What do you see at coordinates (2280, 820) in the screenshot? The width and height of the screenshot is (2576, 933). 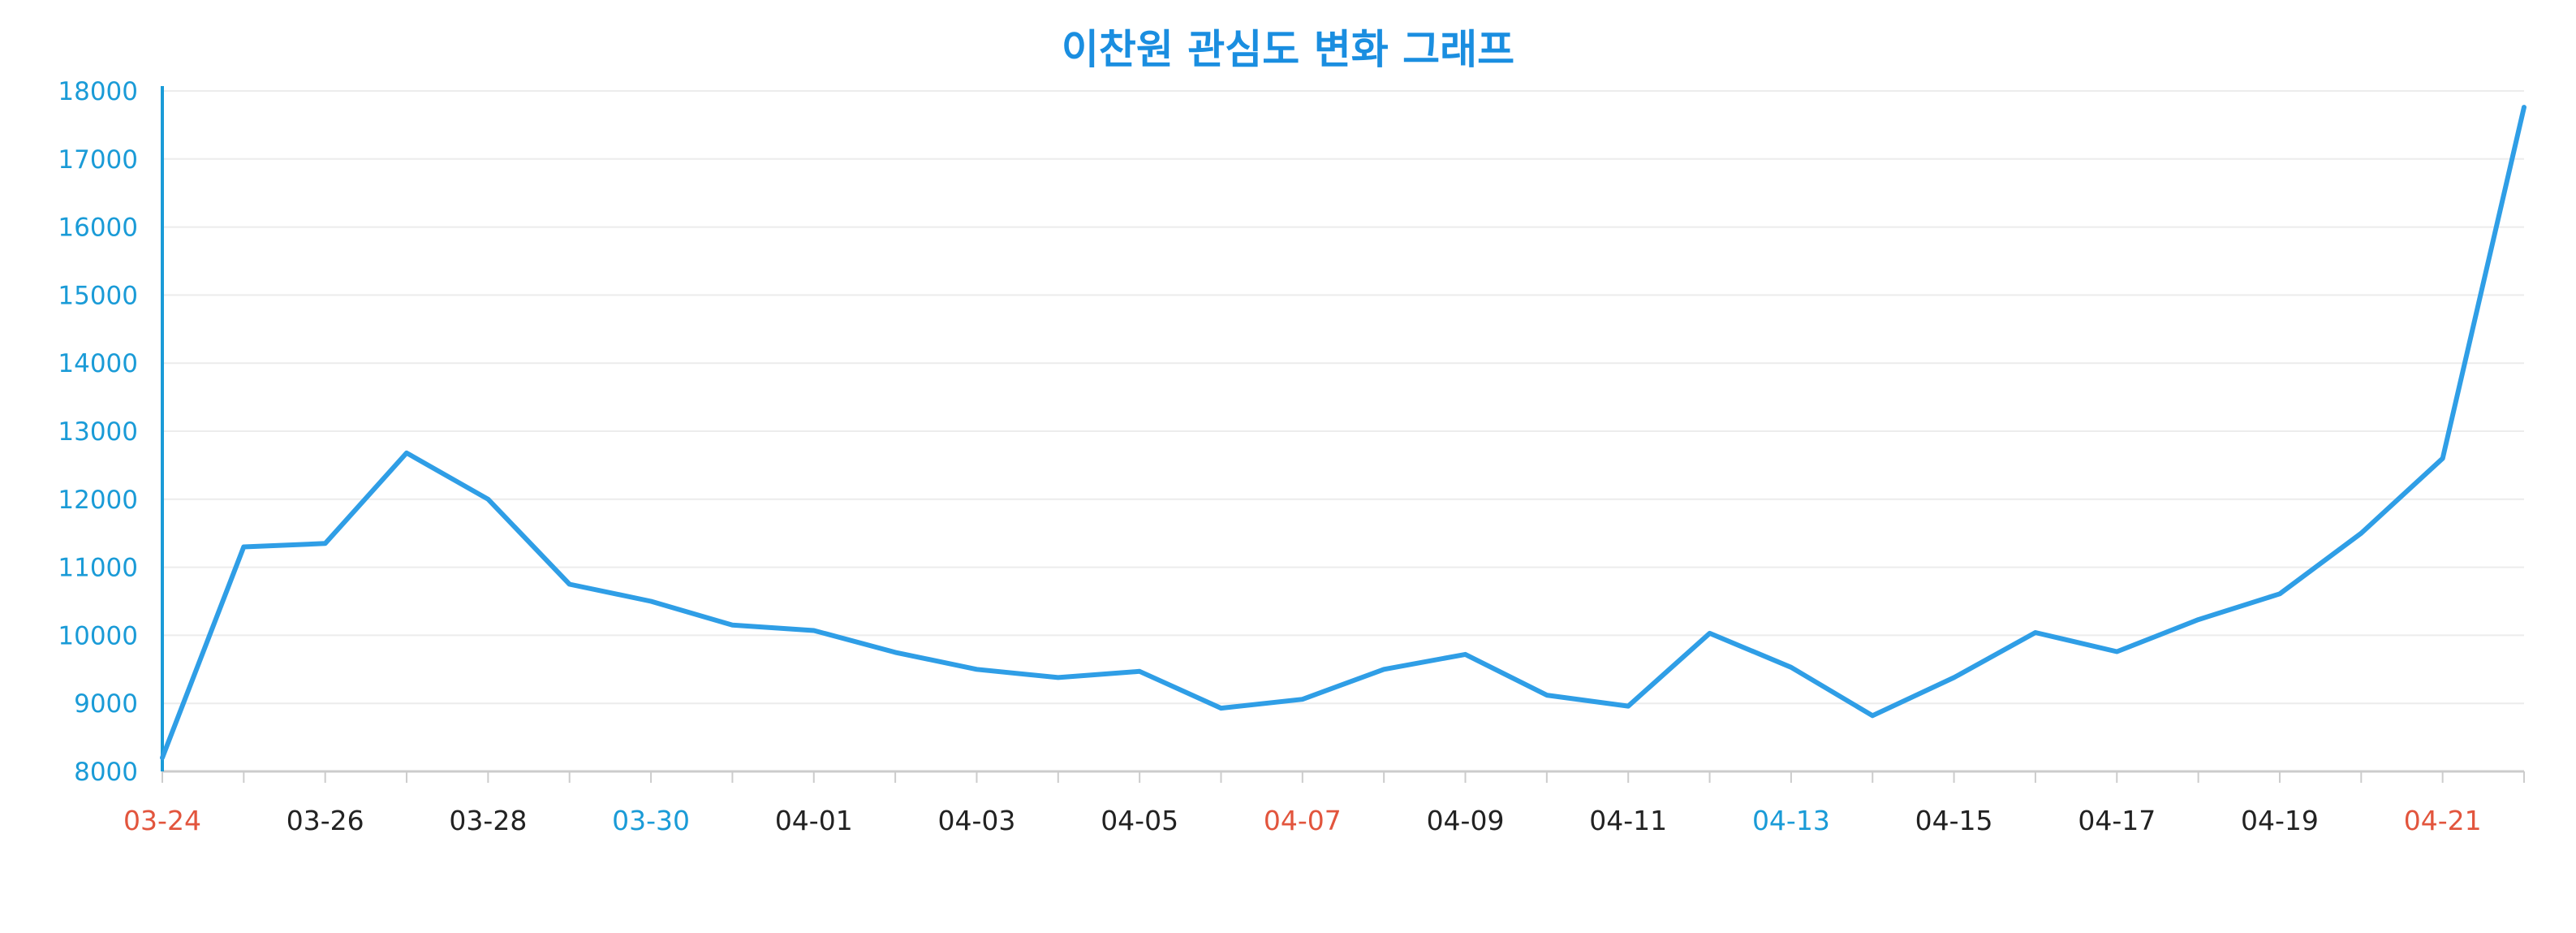 I see `x-tick-label: 04-19` at bounding box center [2280, 820].